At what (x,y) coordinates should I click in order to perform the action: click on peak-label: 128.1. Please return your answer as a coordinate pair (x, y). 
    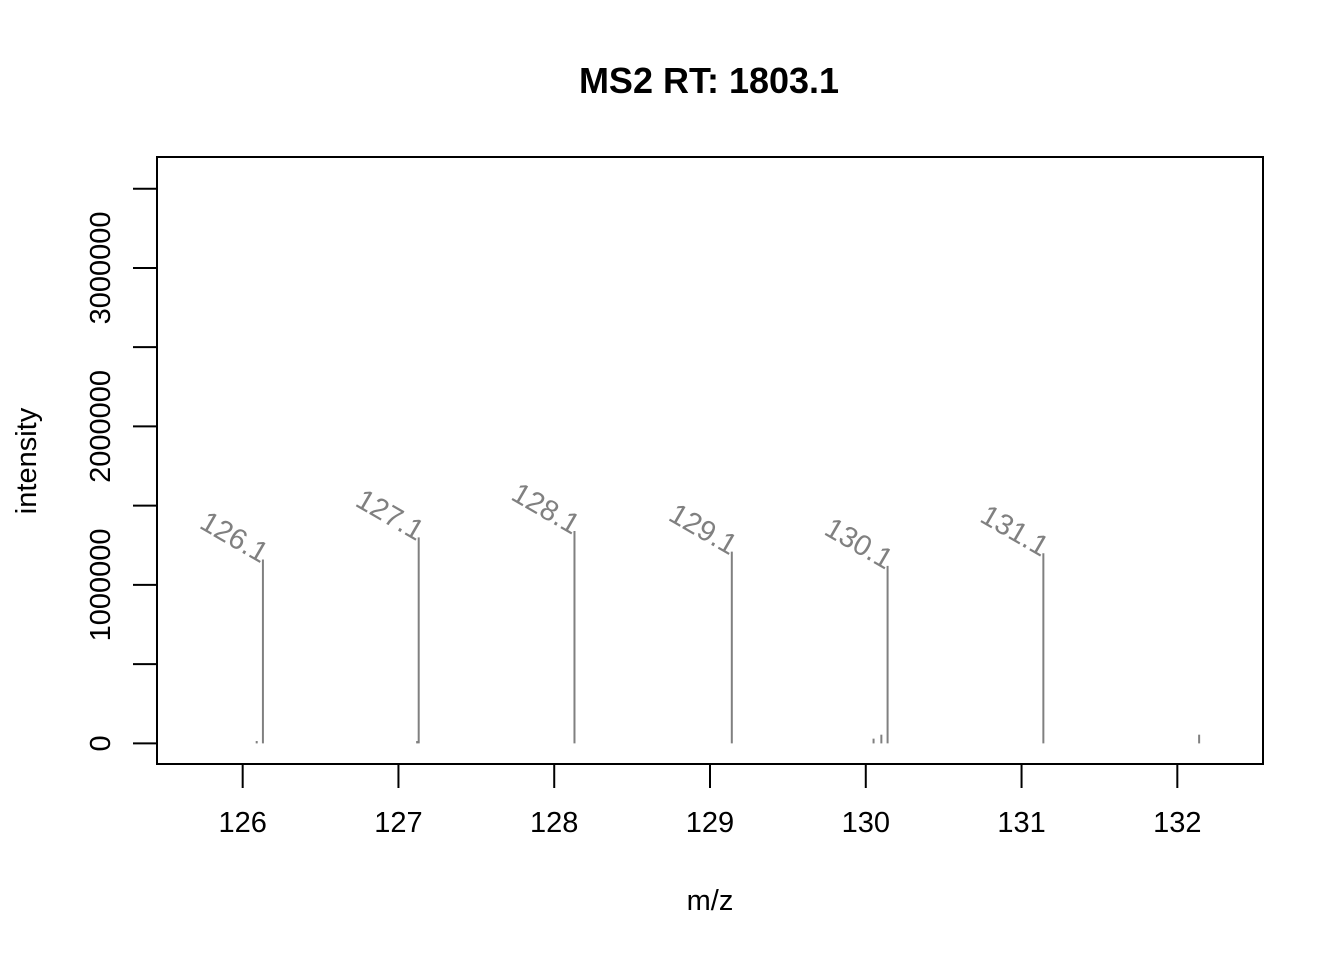
    Looking at the image, I should click on (545, 509).